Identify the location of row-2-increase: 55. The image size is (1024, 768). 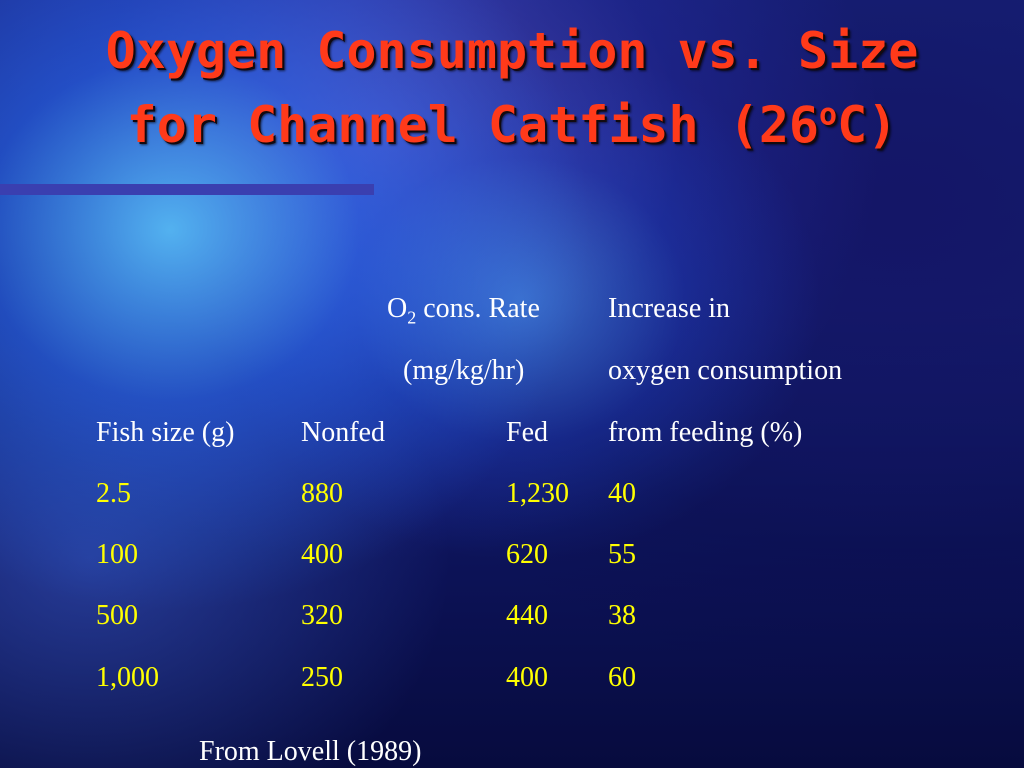
(622, 554).